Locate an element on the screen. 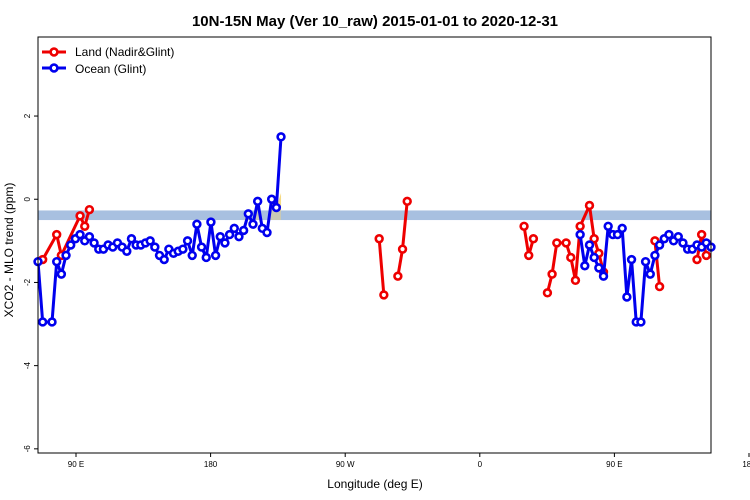 The image size is (750, 500). reference-band-overlay is located at coordinates (374, 215).